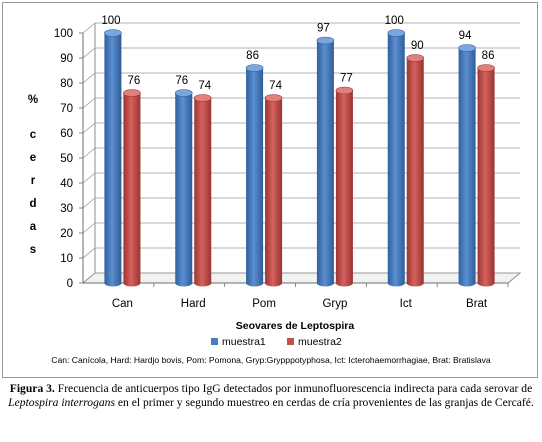 The image size is (542, 442). I want to click on legend-label-muestra2: muestra2, so click(320, 342).